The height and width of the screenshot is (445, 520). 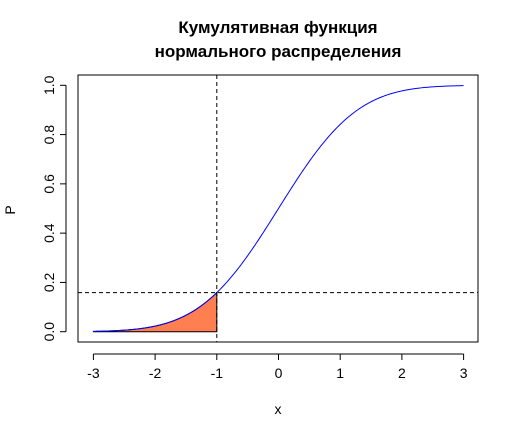 What do you see at coordinates (279, 373) in the screenshot?
I see `x-tick-label: 0` at bounding box center [279, 373].